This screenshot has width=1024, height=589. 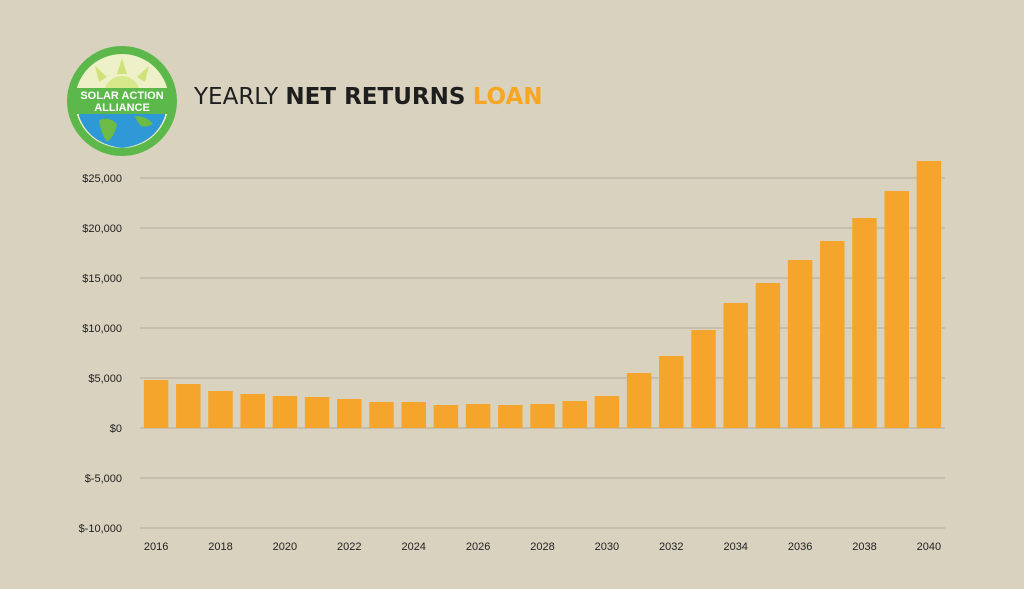 What do you see at coordinates (102, 179) in the screenshot?
I see `y-tick-label: $25,000` at bounding box center [102, 179].